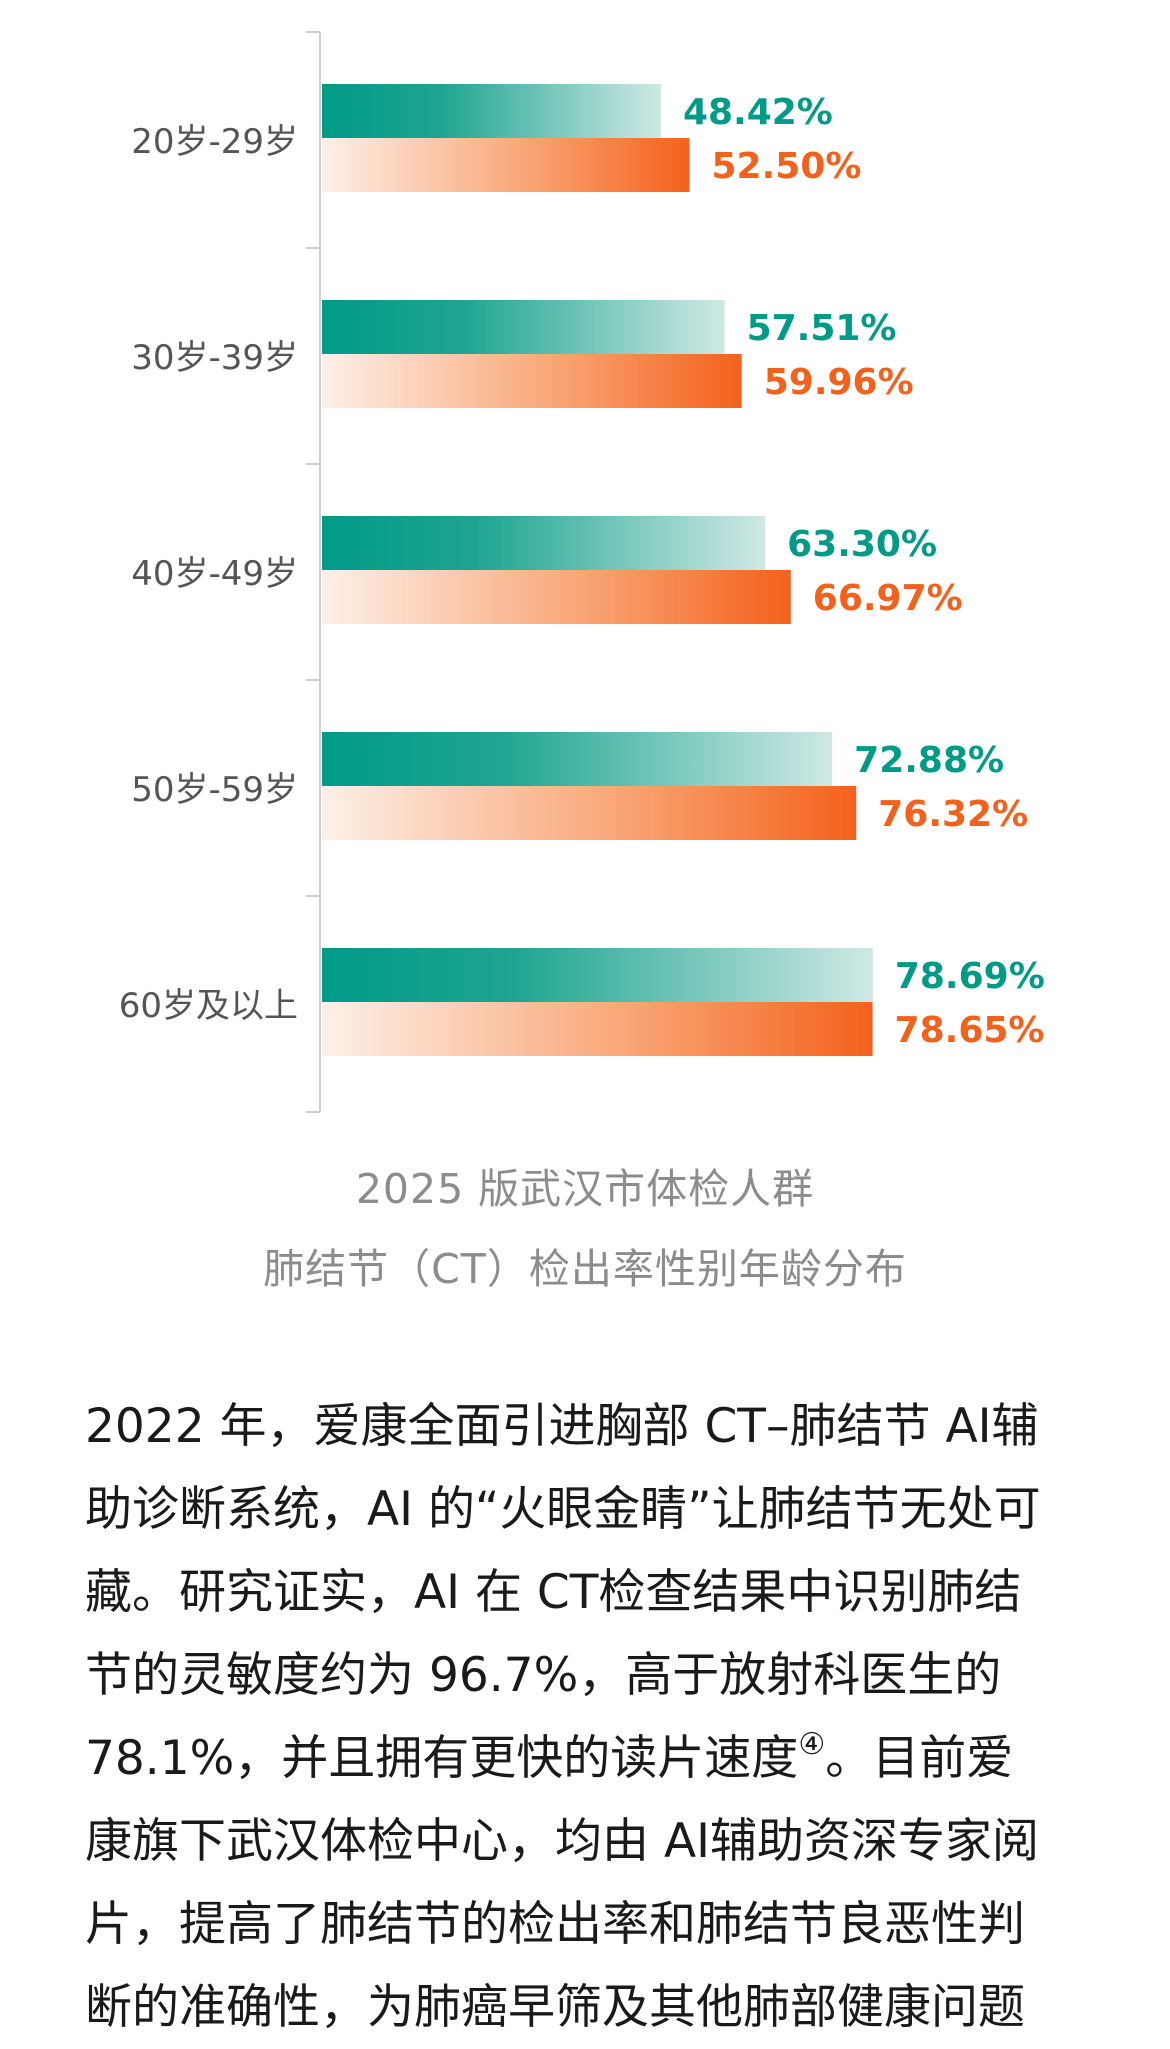 Image resolution: width=1170 pixels, height=2049 pixels. I want to click on article-line: 2022 年，爱康全面引进胸部 CT–肺结节 AI辅, so click(562, 1426).